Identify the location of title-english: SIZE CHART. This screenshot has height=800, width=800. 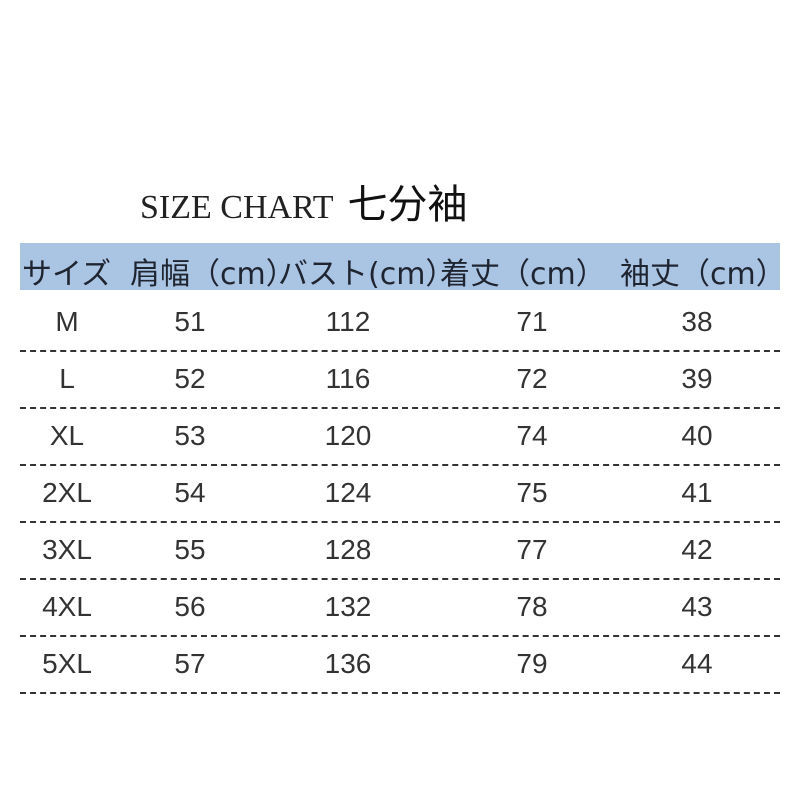
(237, 207).